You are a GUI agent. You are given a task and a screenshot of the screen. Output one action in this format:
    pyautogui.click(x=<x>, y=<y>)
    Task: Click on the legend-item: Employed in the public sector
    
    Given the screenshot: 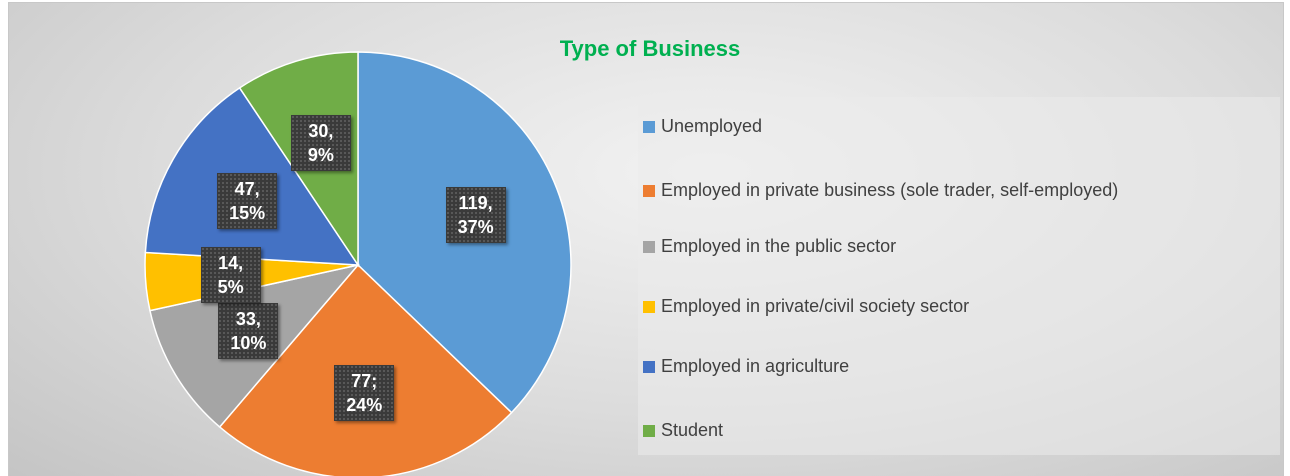 What is the action you would take?
    pyautogui.click(x=769, y=246)
    